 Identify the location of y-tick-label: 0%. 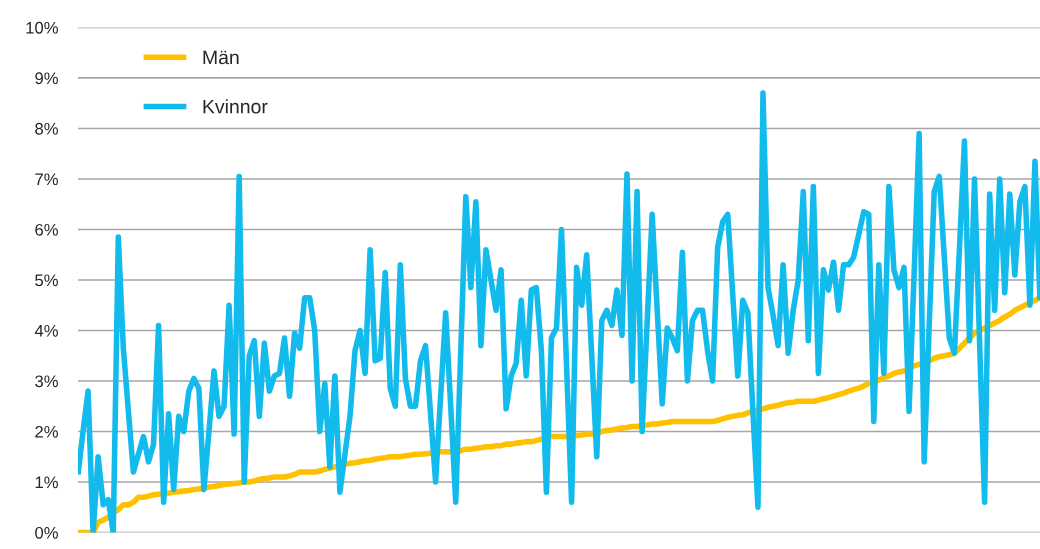
(46, 532).